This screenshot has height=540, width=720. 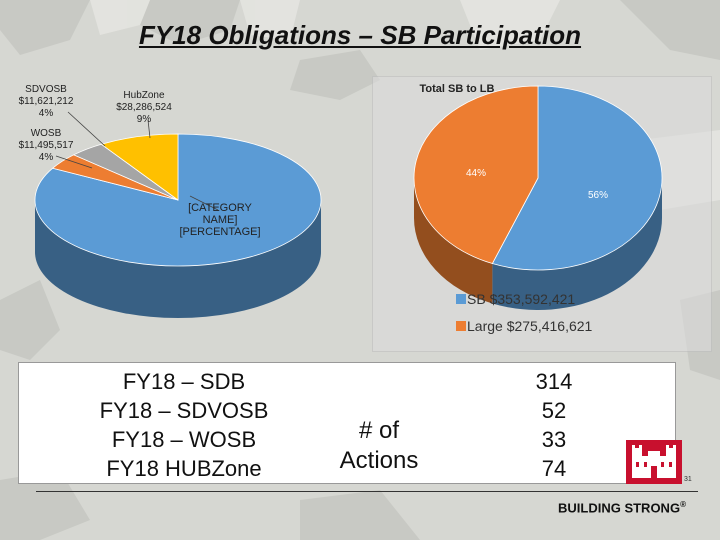 What do you see at coordinates (184, 439) in the screenshot?
I see `program-wosb: FY18 – WOSB` at bounding box center [184, 439].